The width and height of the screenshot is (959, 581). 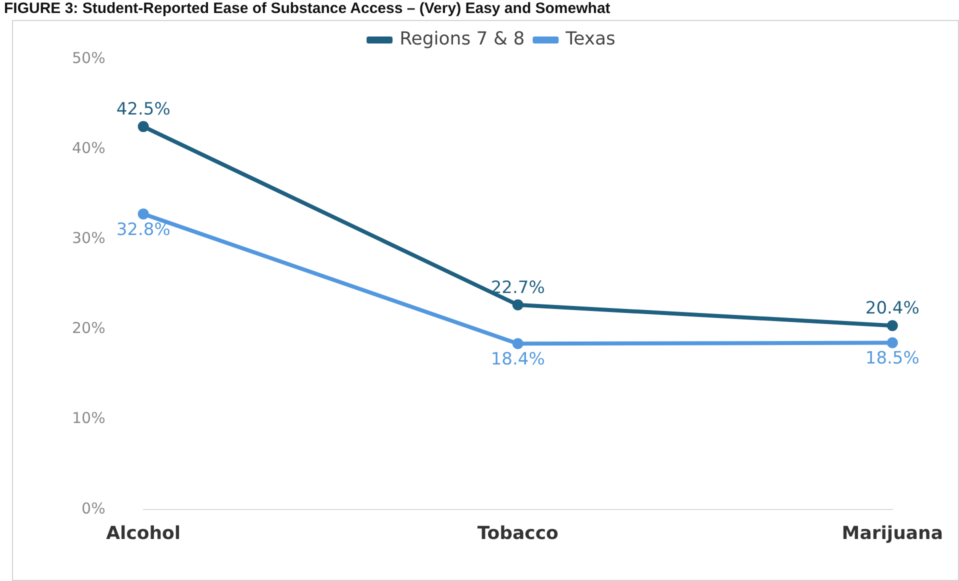 What do you see at coordinates (89, 57) in the screenshot?
I see `y-tick-label: 50%` at bounding box center [89, 57].